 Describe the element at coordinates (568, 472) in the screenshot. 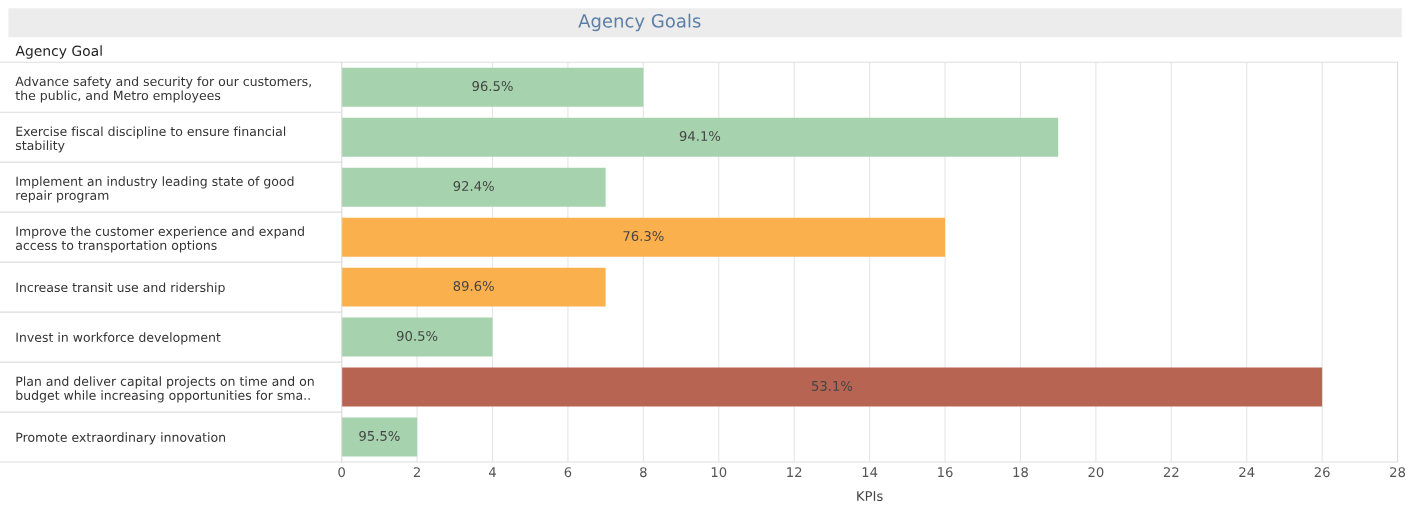

I see `x-tick-label: 6` at that location.